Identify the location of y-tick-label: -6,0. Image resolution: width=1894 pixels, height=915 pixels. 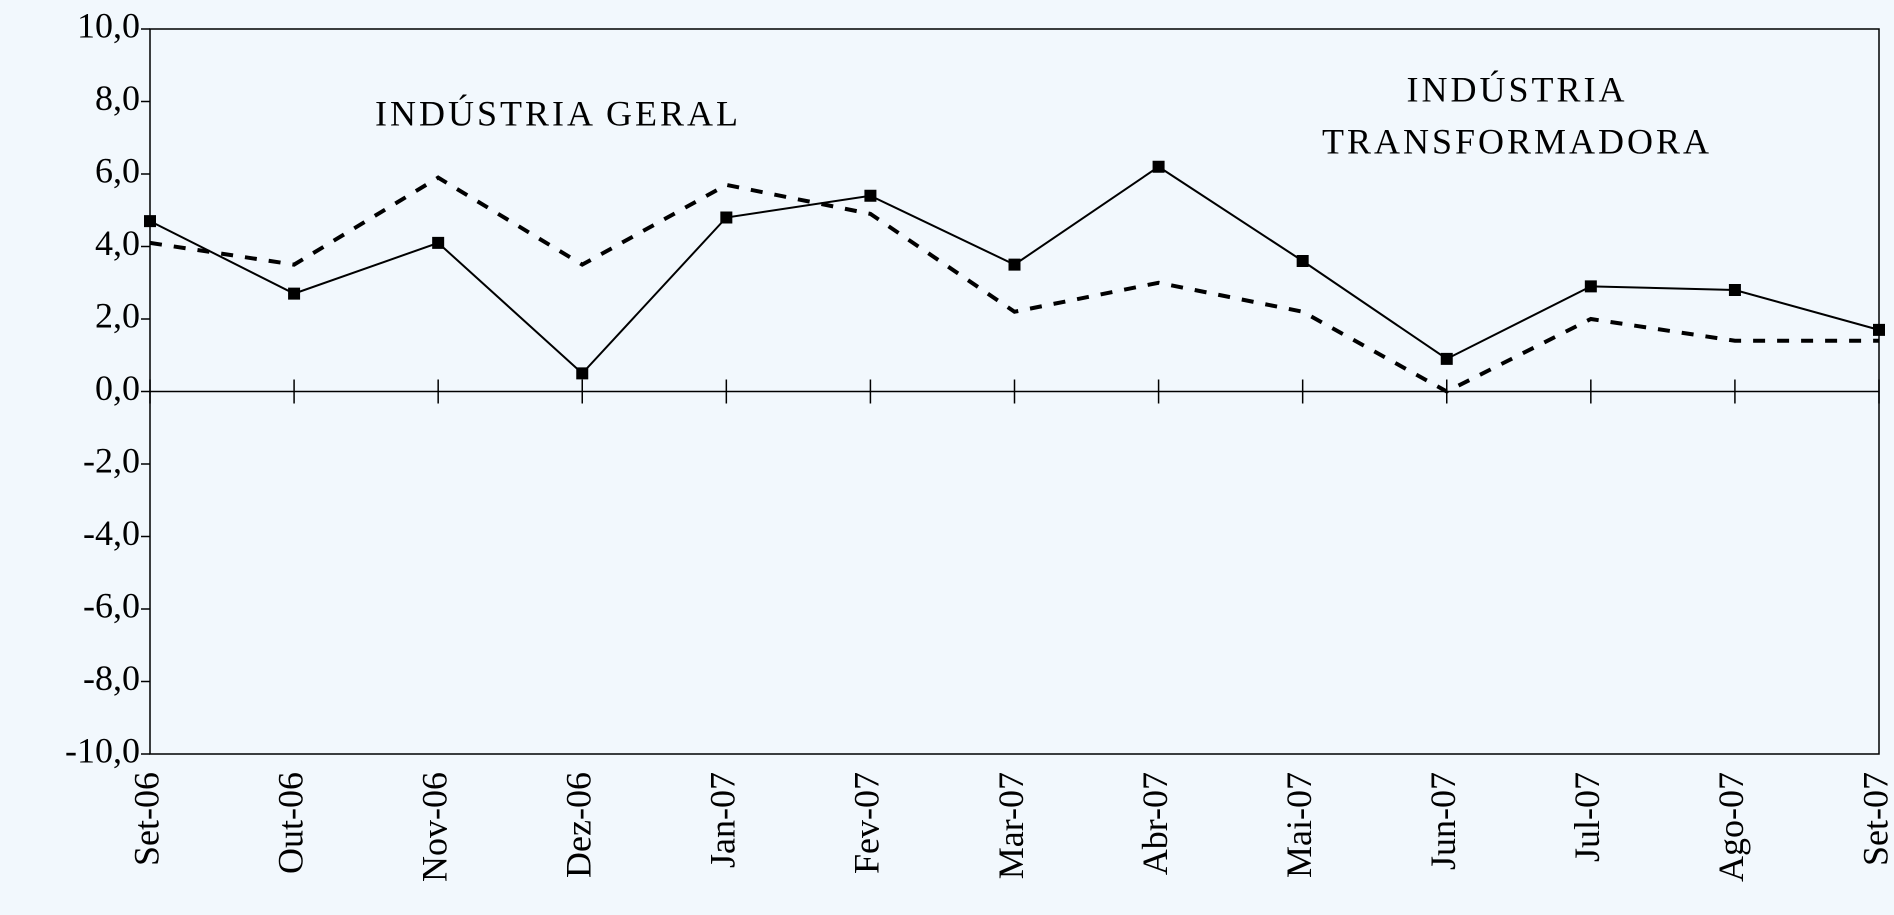
(111, 605).